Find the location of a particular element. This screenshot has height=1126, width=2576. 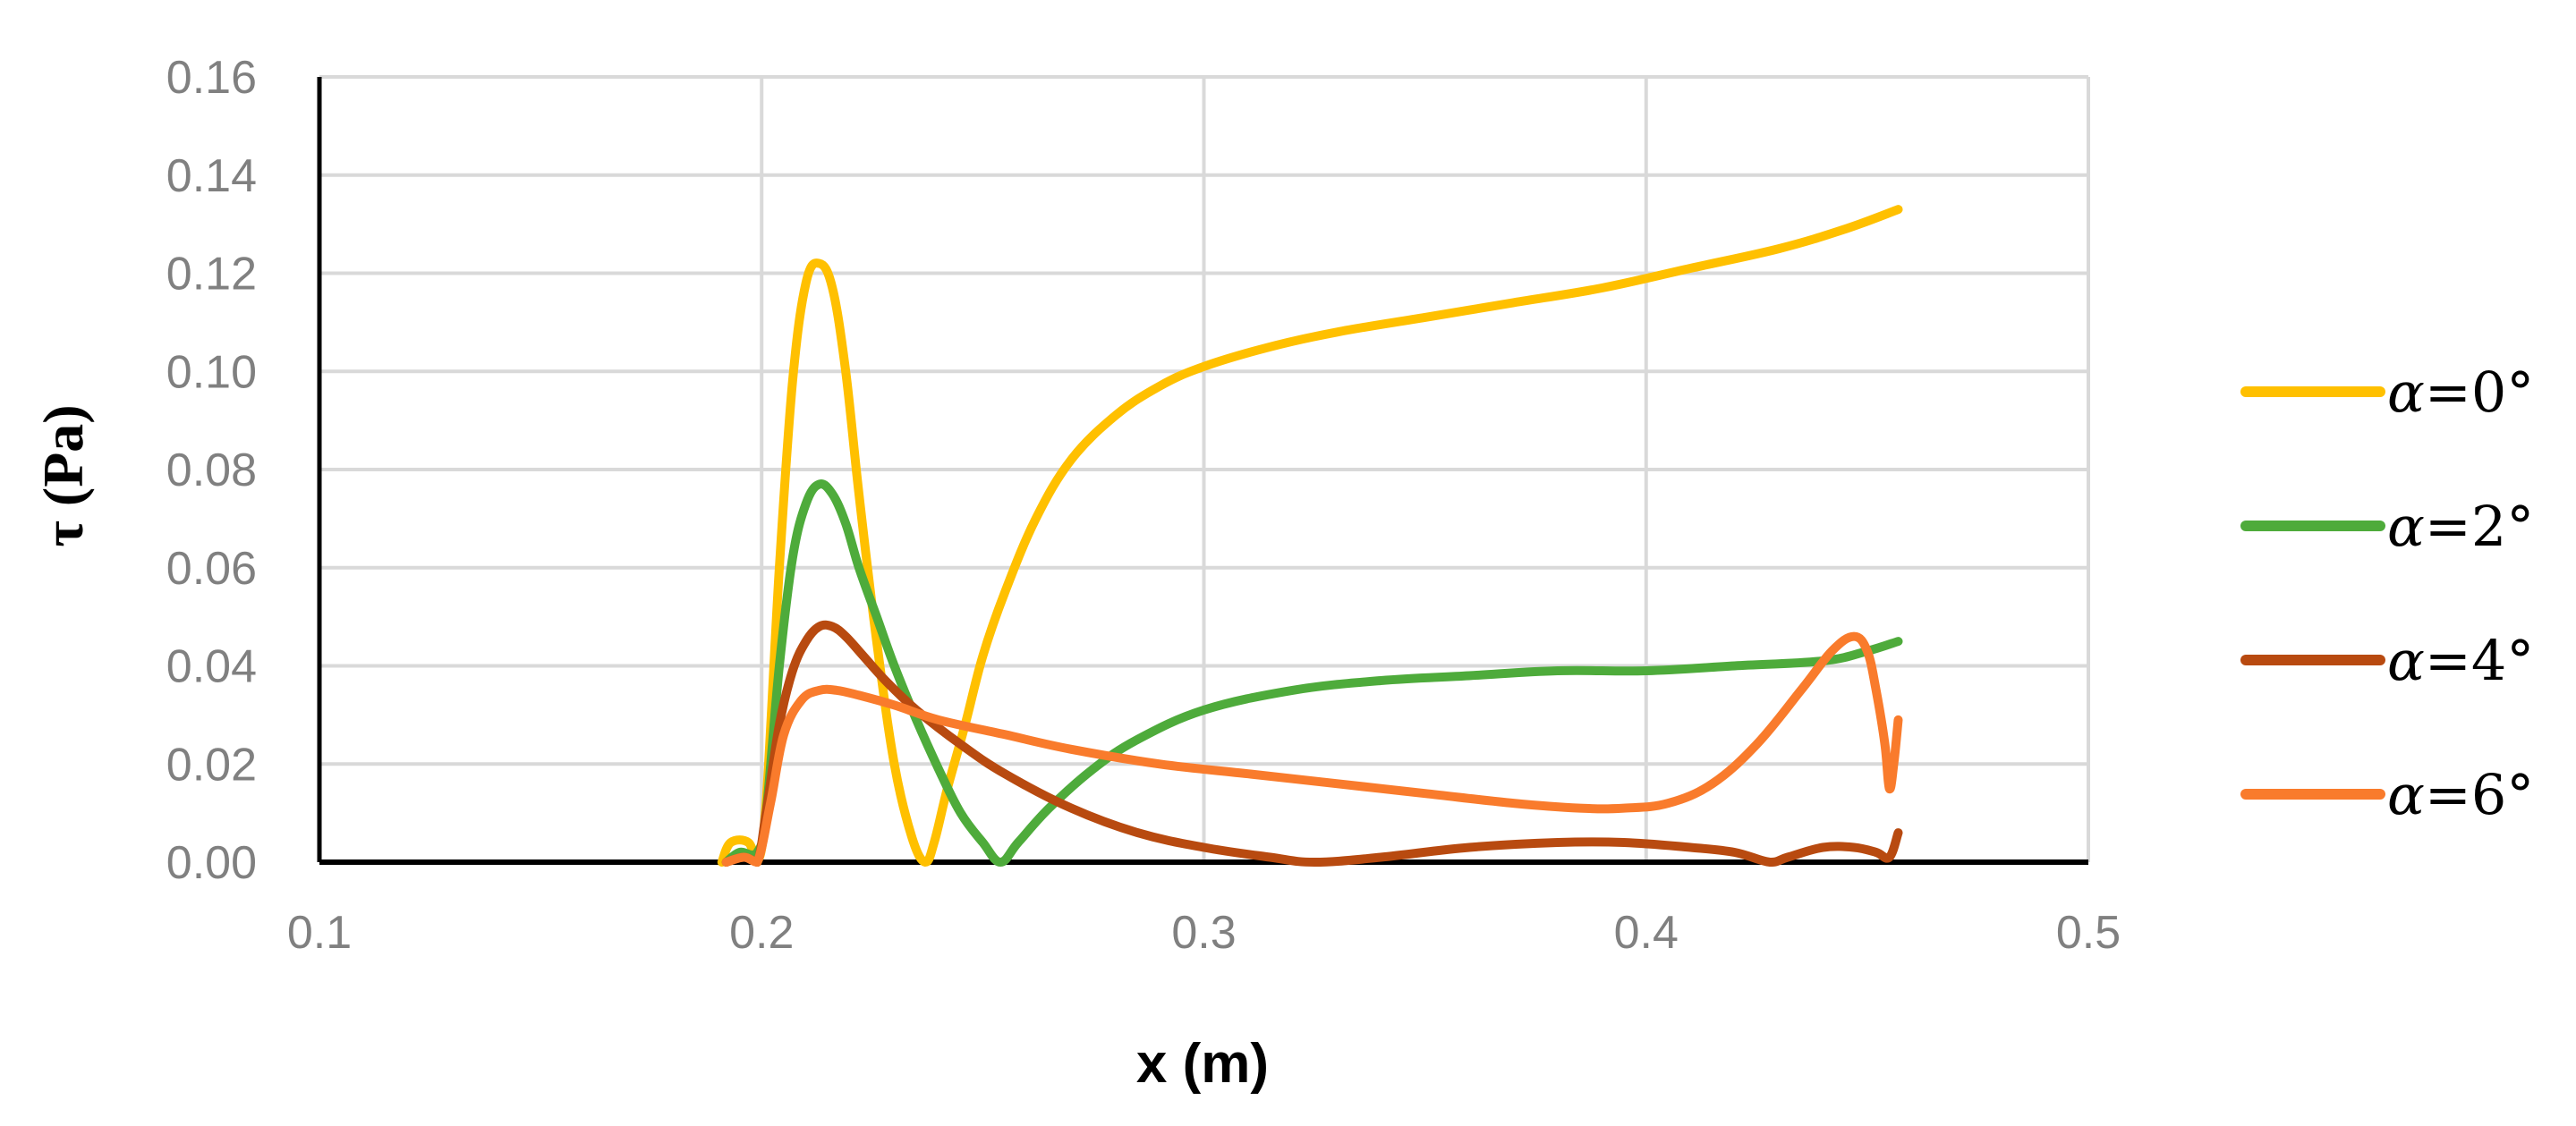

legend-value: =2° is located at coordinates (2479, 527).